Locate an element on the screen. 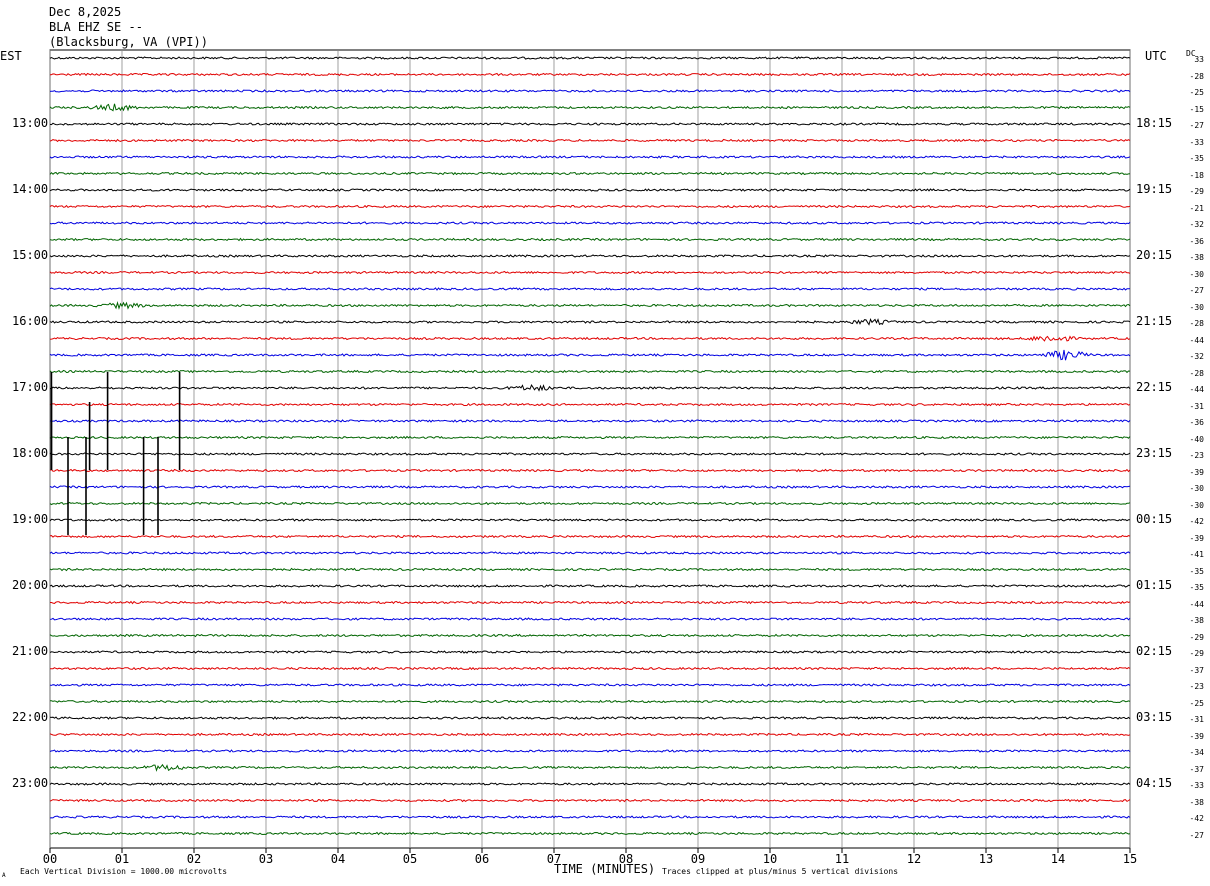 The height and width of the screenshot is (886, 1210). corner-mark: A is located at coordinates (4, 875).